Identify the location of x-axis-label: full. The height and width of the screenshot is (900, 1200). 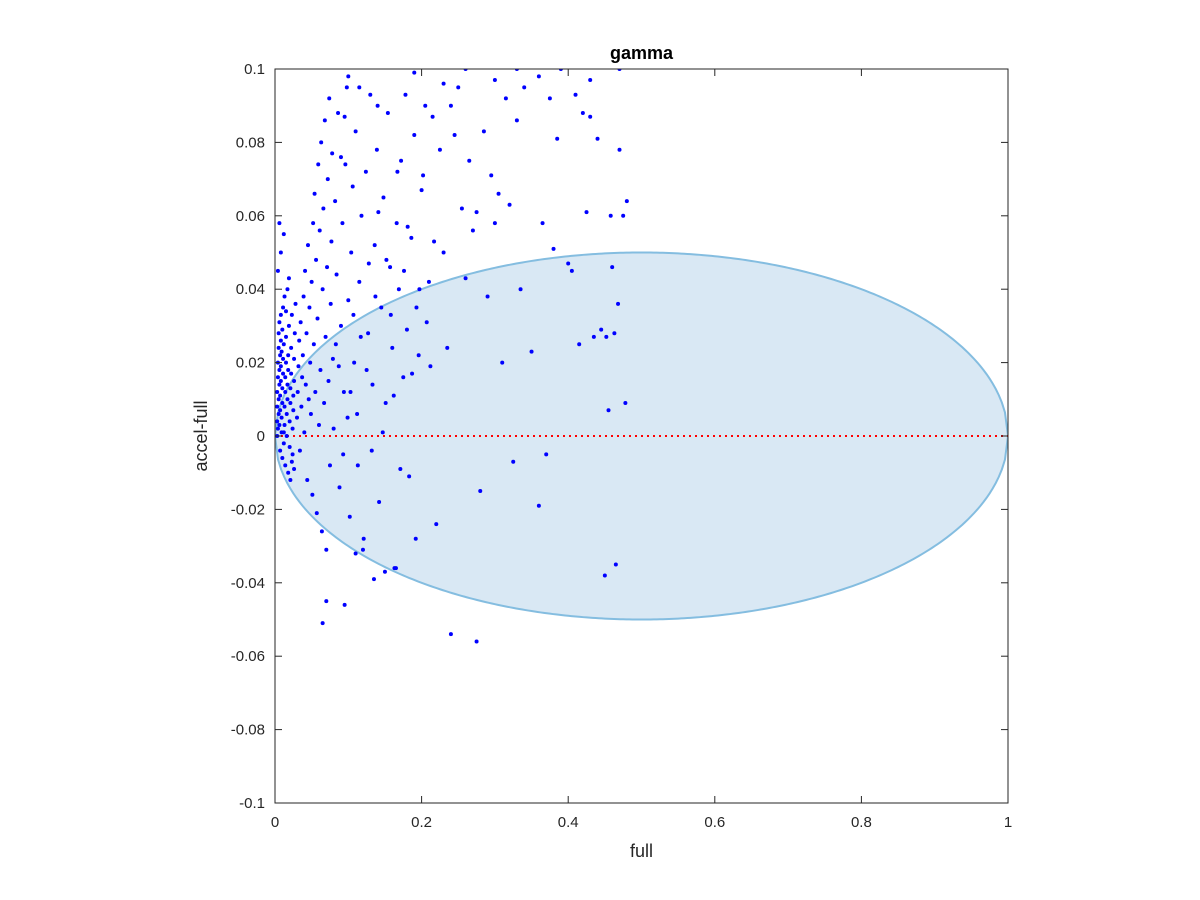
(641, 851).